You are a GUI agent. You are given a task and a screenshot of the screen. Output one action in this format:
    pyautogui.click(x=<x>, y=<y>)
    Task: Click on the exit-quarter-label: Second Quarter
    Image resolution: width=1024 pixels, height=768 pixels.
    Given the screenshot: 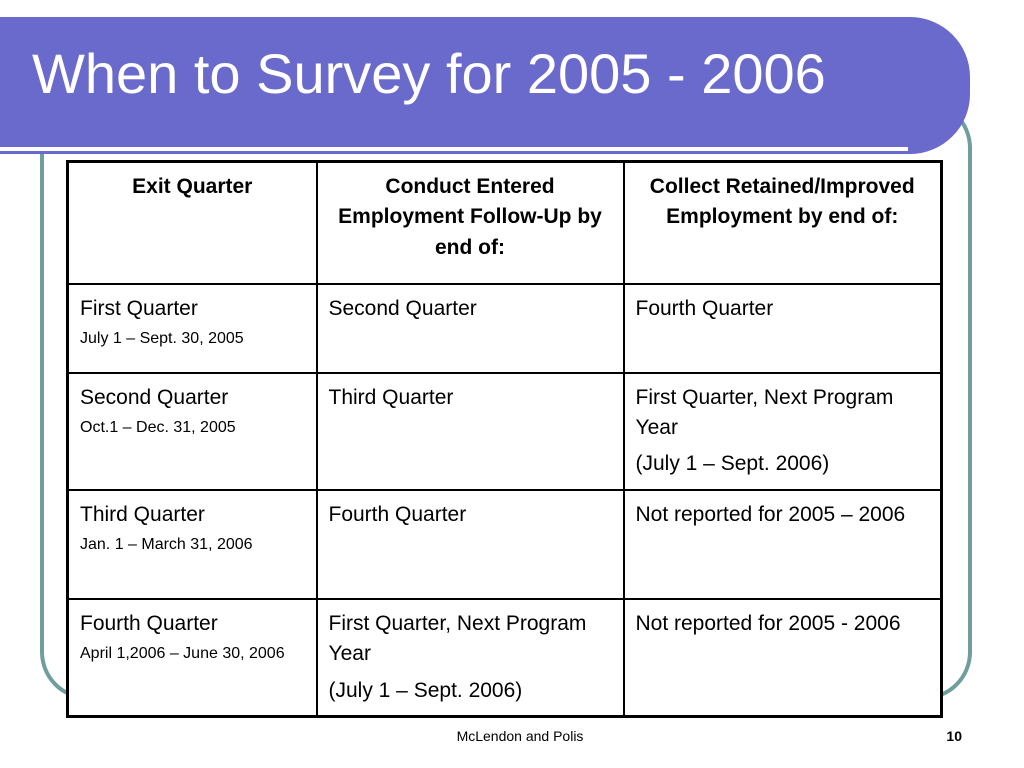 What is the action you would take?
    pyautogui.click(x=154, y=397)
    